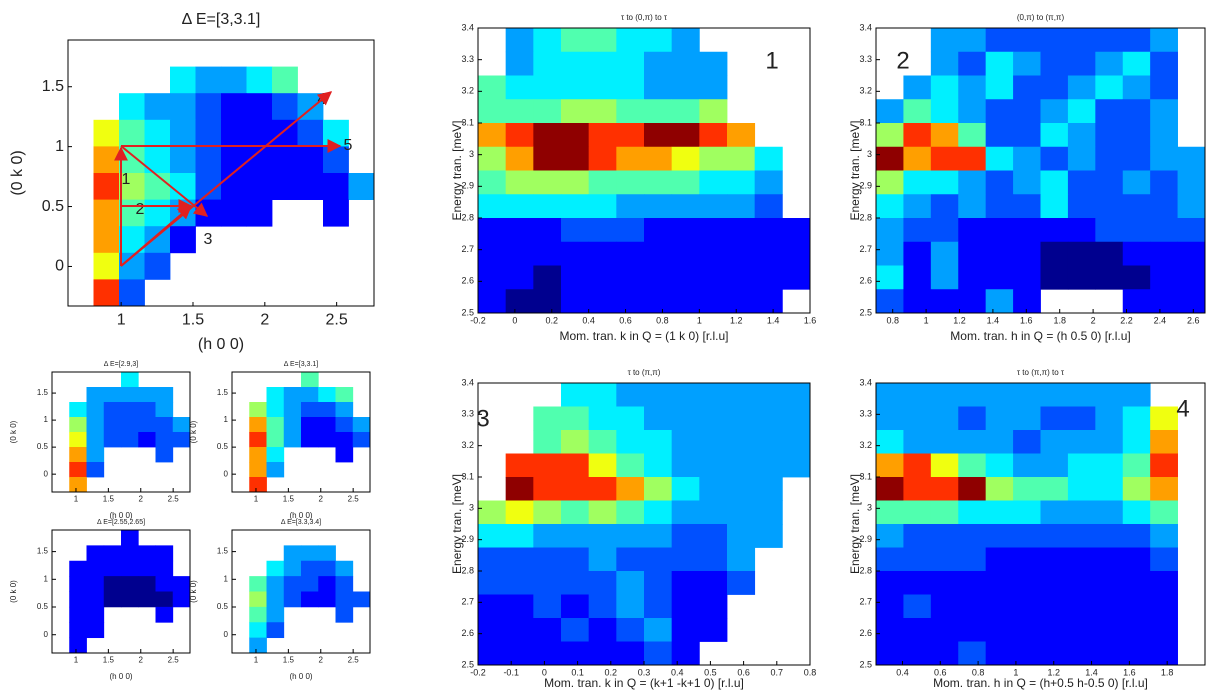 The height and width of the screenshot is (693, 1211). What do you see at coordinates (865, 27) in the screenshot?
I see `y-tick-label: 3.4` at bounding box center [865, 27].